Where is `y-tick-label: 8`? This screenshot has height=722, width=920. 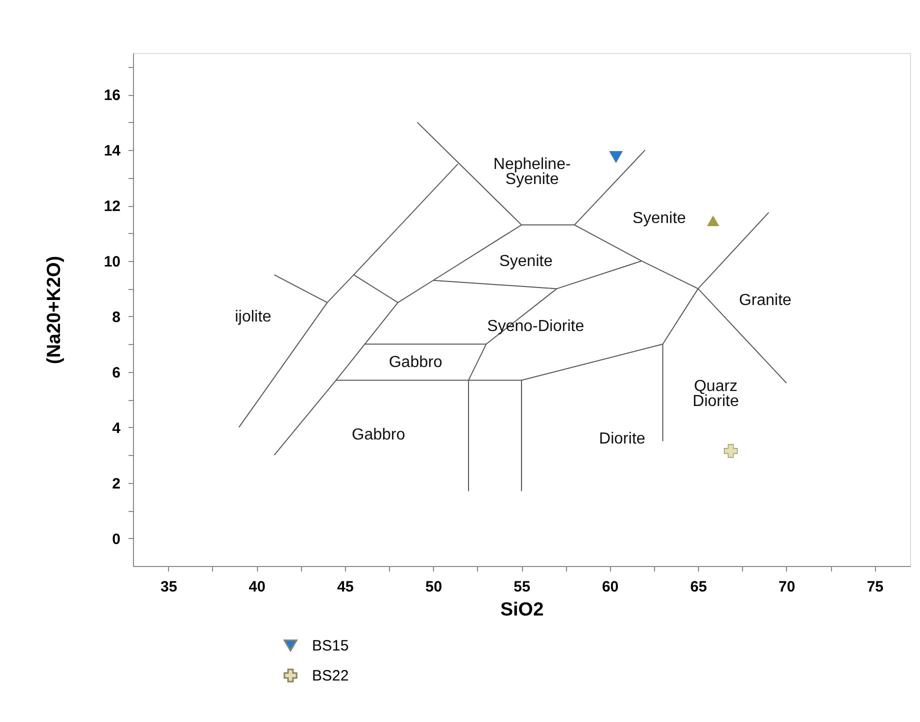
y-tick-label: 8 is located at coordinates (116, 317).